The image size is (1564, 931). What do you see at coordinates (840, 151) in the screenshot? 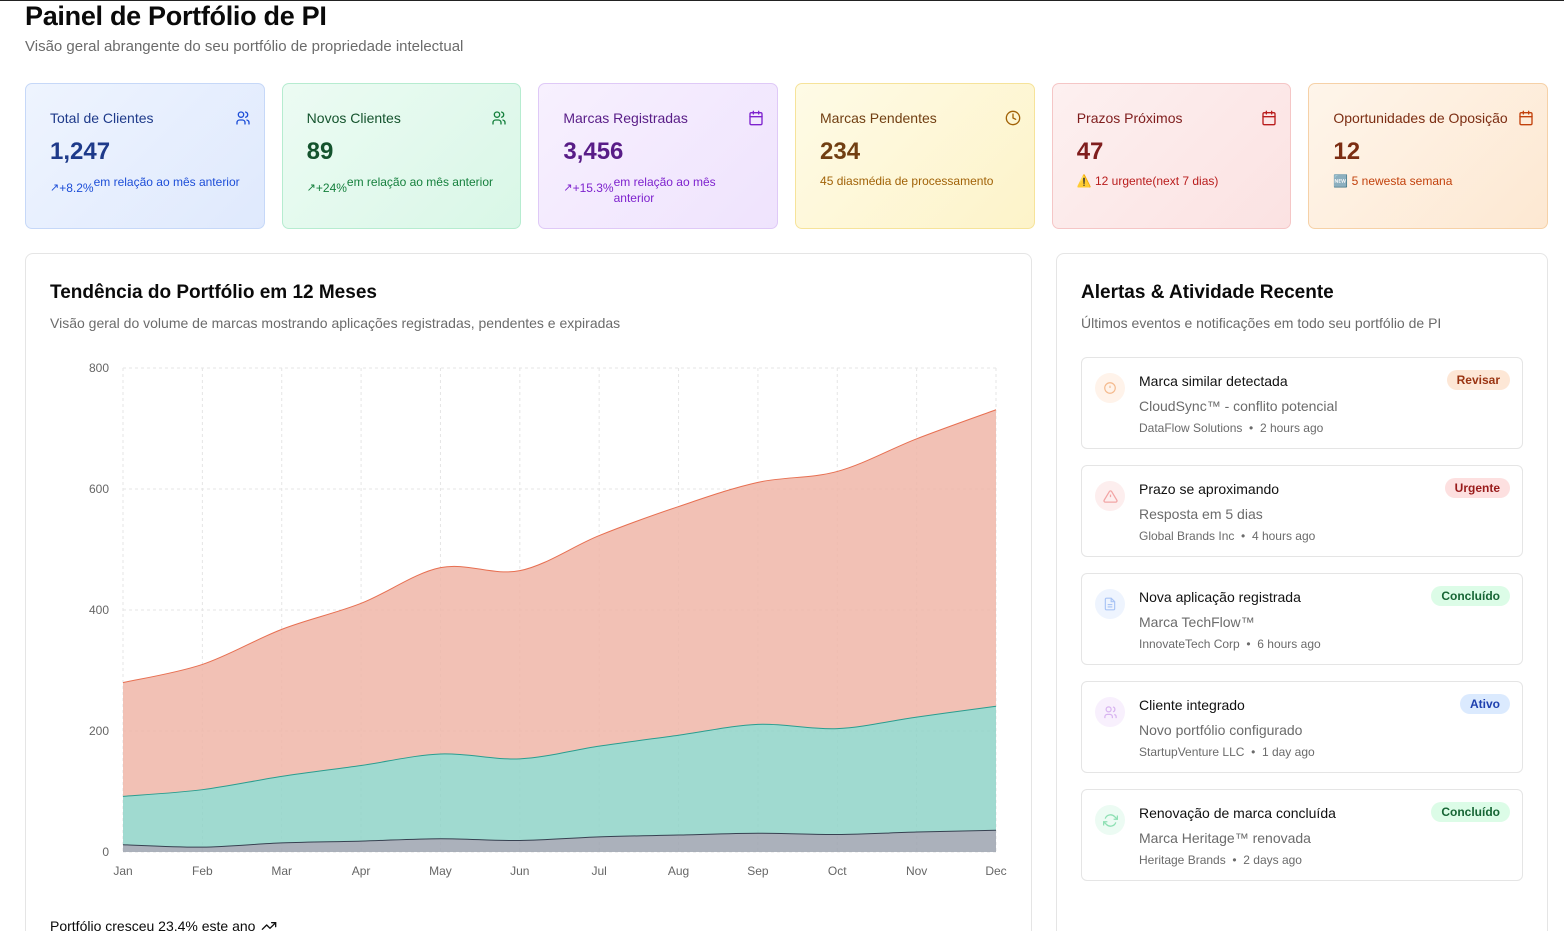
I see `stat-value: 234` at bounding box center [840, 151].